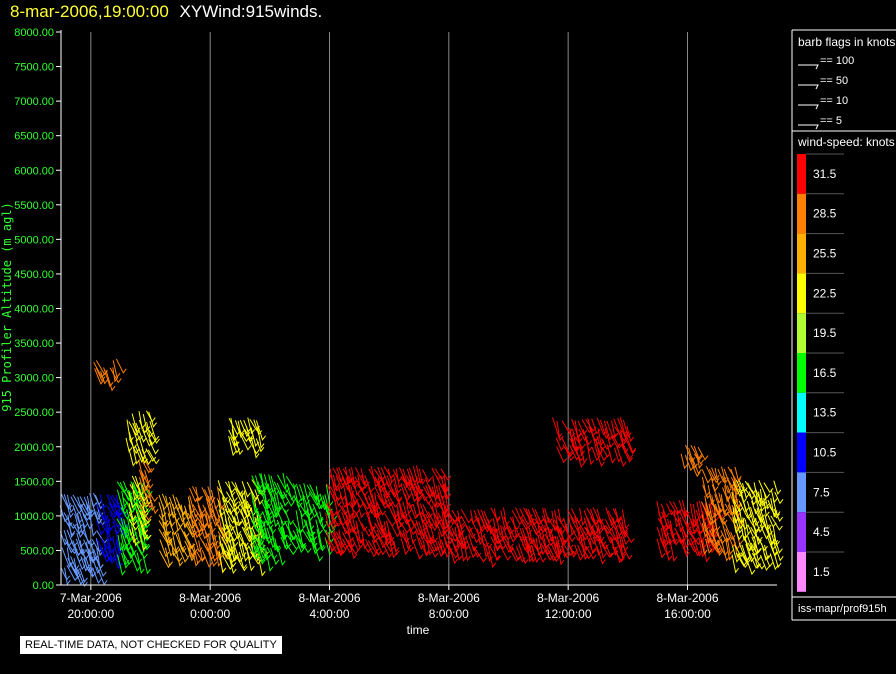 The image size is (896, 674). What do you see at coordinates (34, 344) in the screenshot?
I see `y-tick-label: 3500.00` at bounding box center [34, 344].